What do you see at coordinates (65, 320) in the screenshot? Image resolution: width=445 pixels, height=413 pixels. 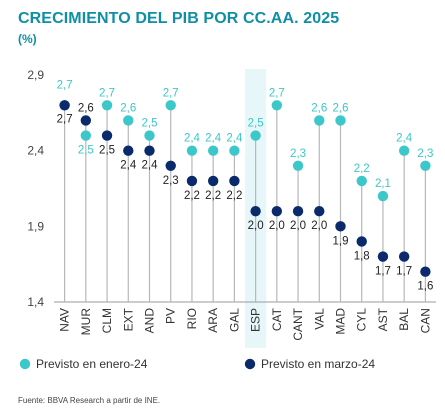 I see `category-label: NAV` at bounding box center [65, 320].